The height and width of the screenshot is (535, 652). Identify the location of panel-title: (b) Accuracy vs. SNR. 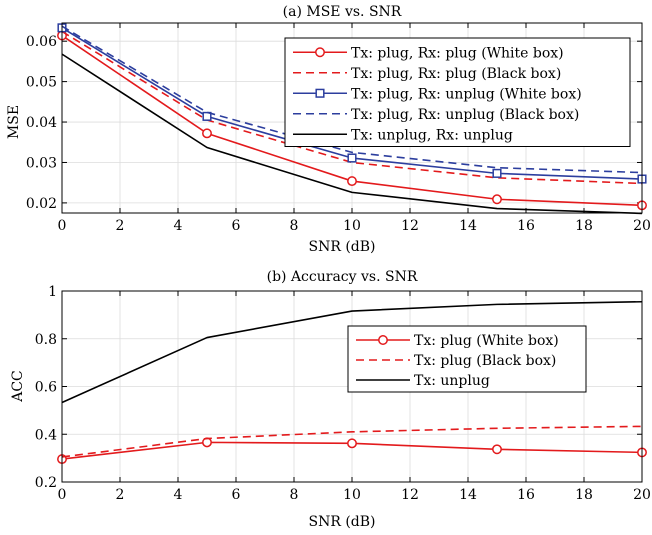
(342, 277).